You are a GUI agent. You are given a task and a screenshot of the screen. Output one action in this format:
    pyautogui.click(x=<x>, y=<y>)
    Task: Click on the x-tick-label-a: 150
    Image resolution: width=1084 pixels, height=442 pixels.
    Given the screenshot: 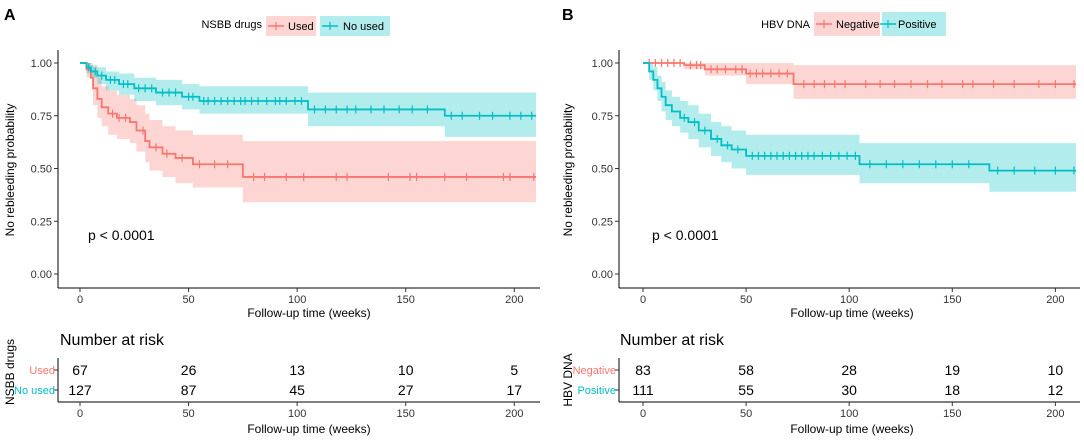 What is the action you would take?
    pyautogui.click(x=406, y=300)
    